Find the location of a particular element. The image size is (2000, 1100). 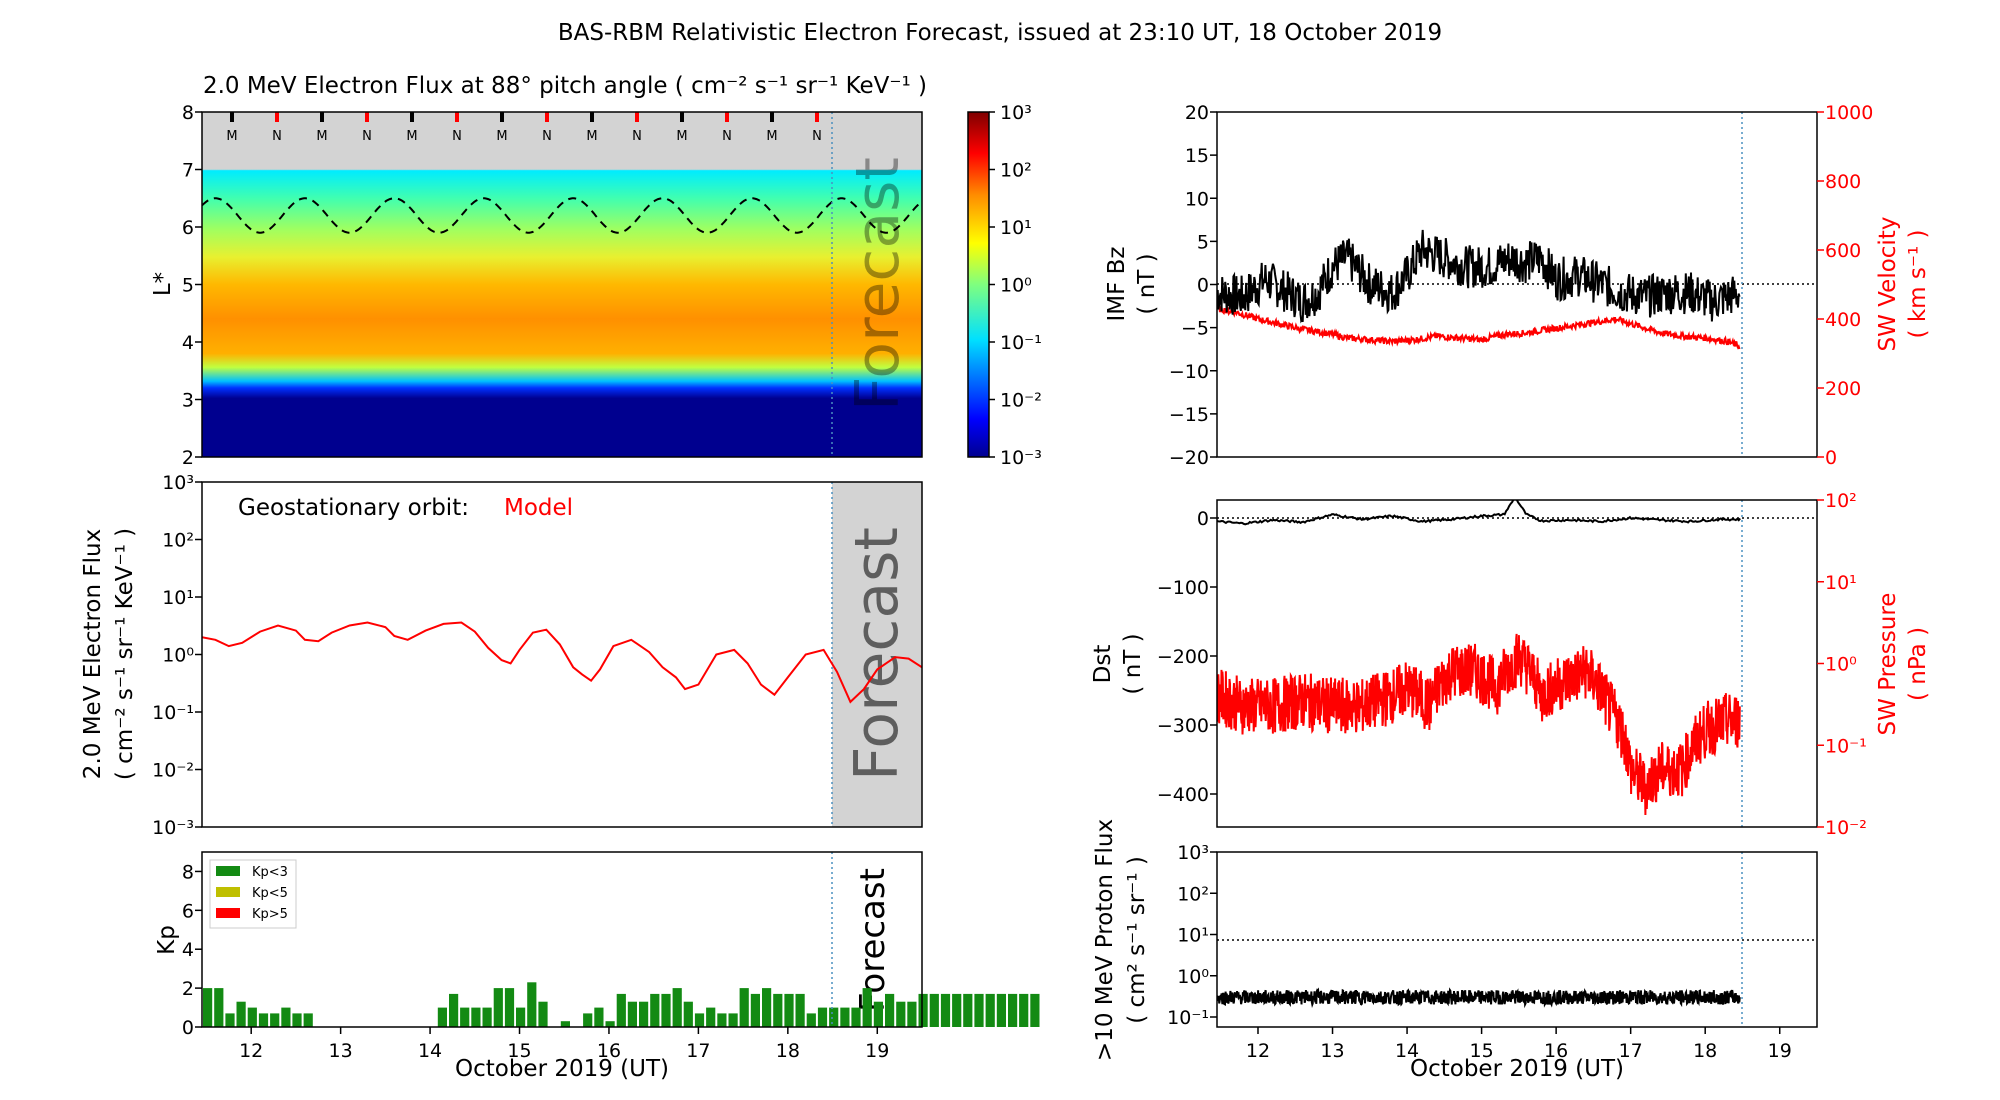

kp-y-tick-label: 0 is located at coordinates (188, 1028).